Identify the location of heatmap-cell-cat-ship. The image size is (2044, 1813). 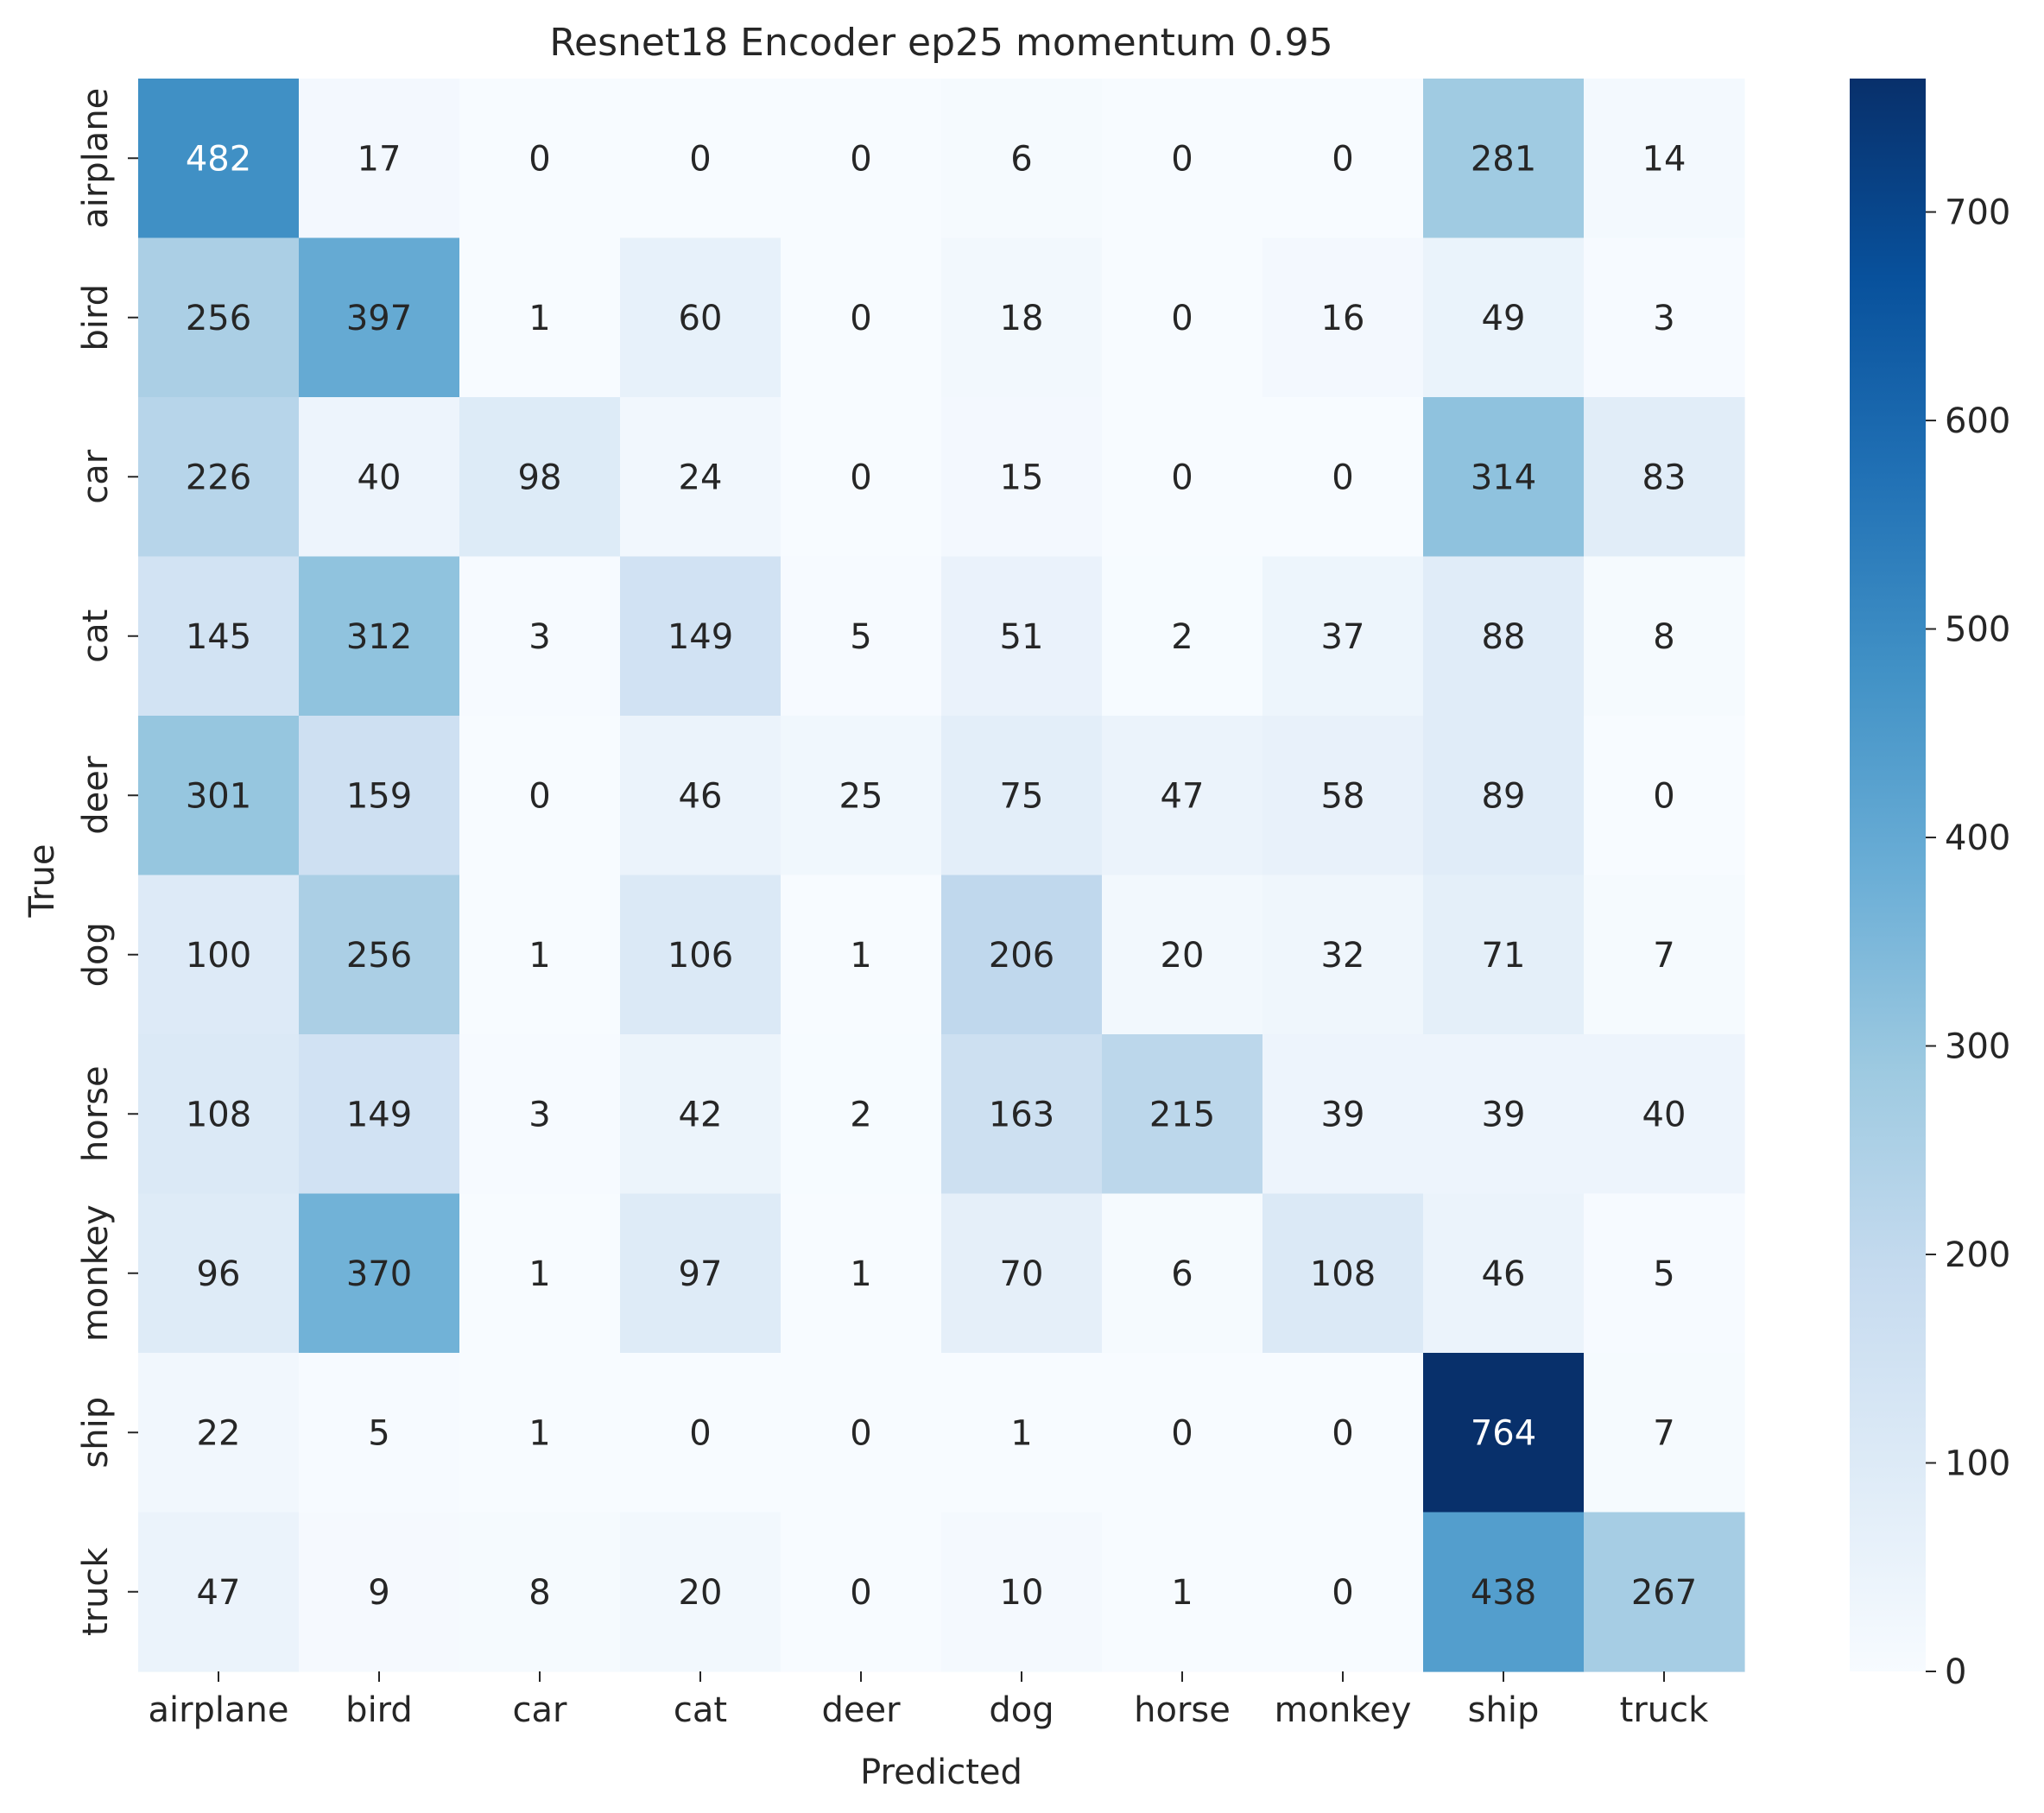
(1504, 636).